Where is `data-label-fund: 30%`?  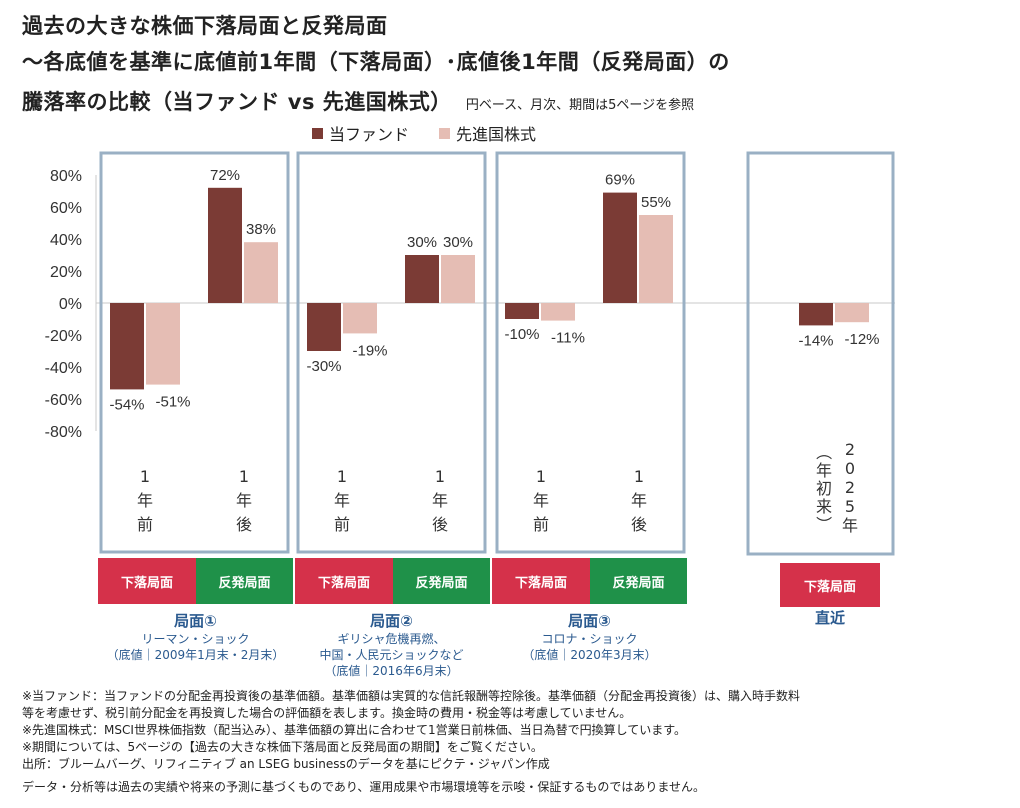
data-label-fund: 30% is located at coordinates (422, 242).